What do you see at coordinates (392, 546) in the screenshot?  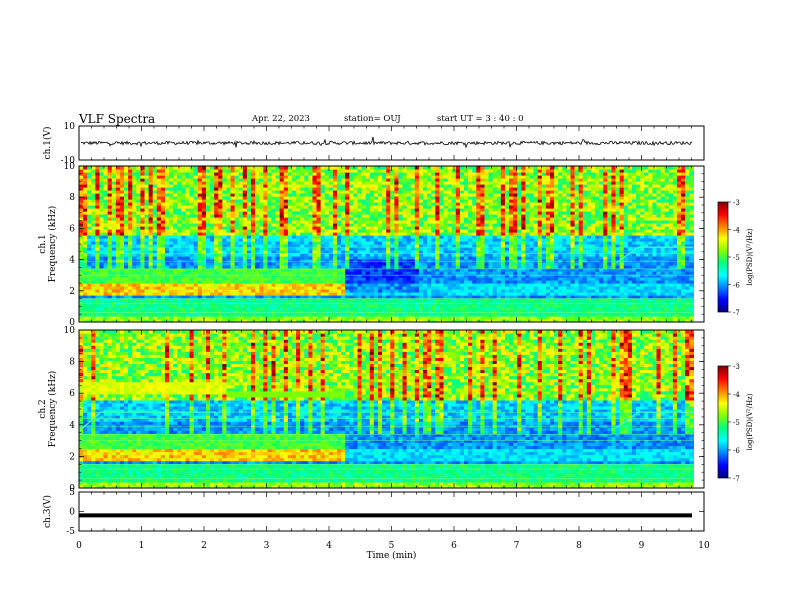 I see `x-tick-label: 5` at bounding box center [392, 546].